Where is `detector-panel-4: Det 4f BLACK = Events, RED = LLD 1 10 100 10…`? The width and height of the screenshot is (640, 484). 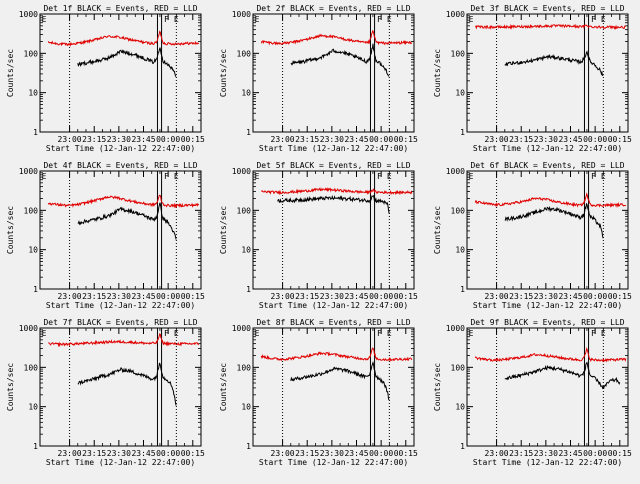 detector-panel-4: Det 4f BLACK = Events, RED = LLD 1 10 100 10… is located at coordinates (105, 235).